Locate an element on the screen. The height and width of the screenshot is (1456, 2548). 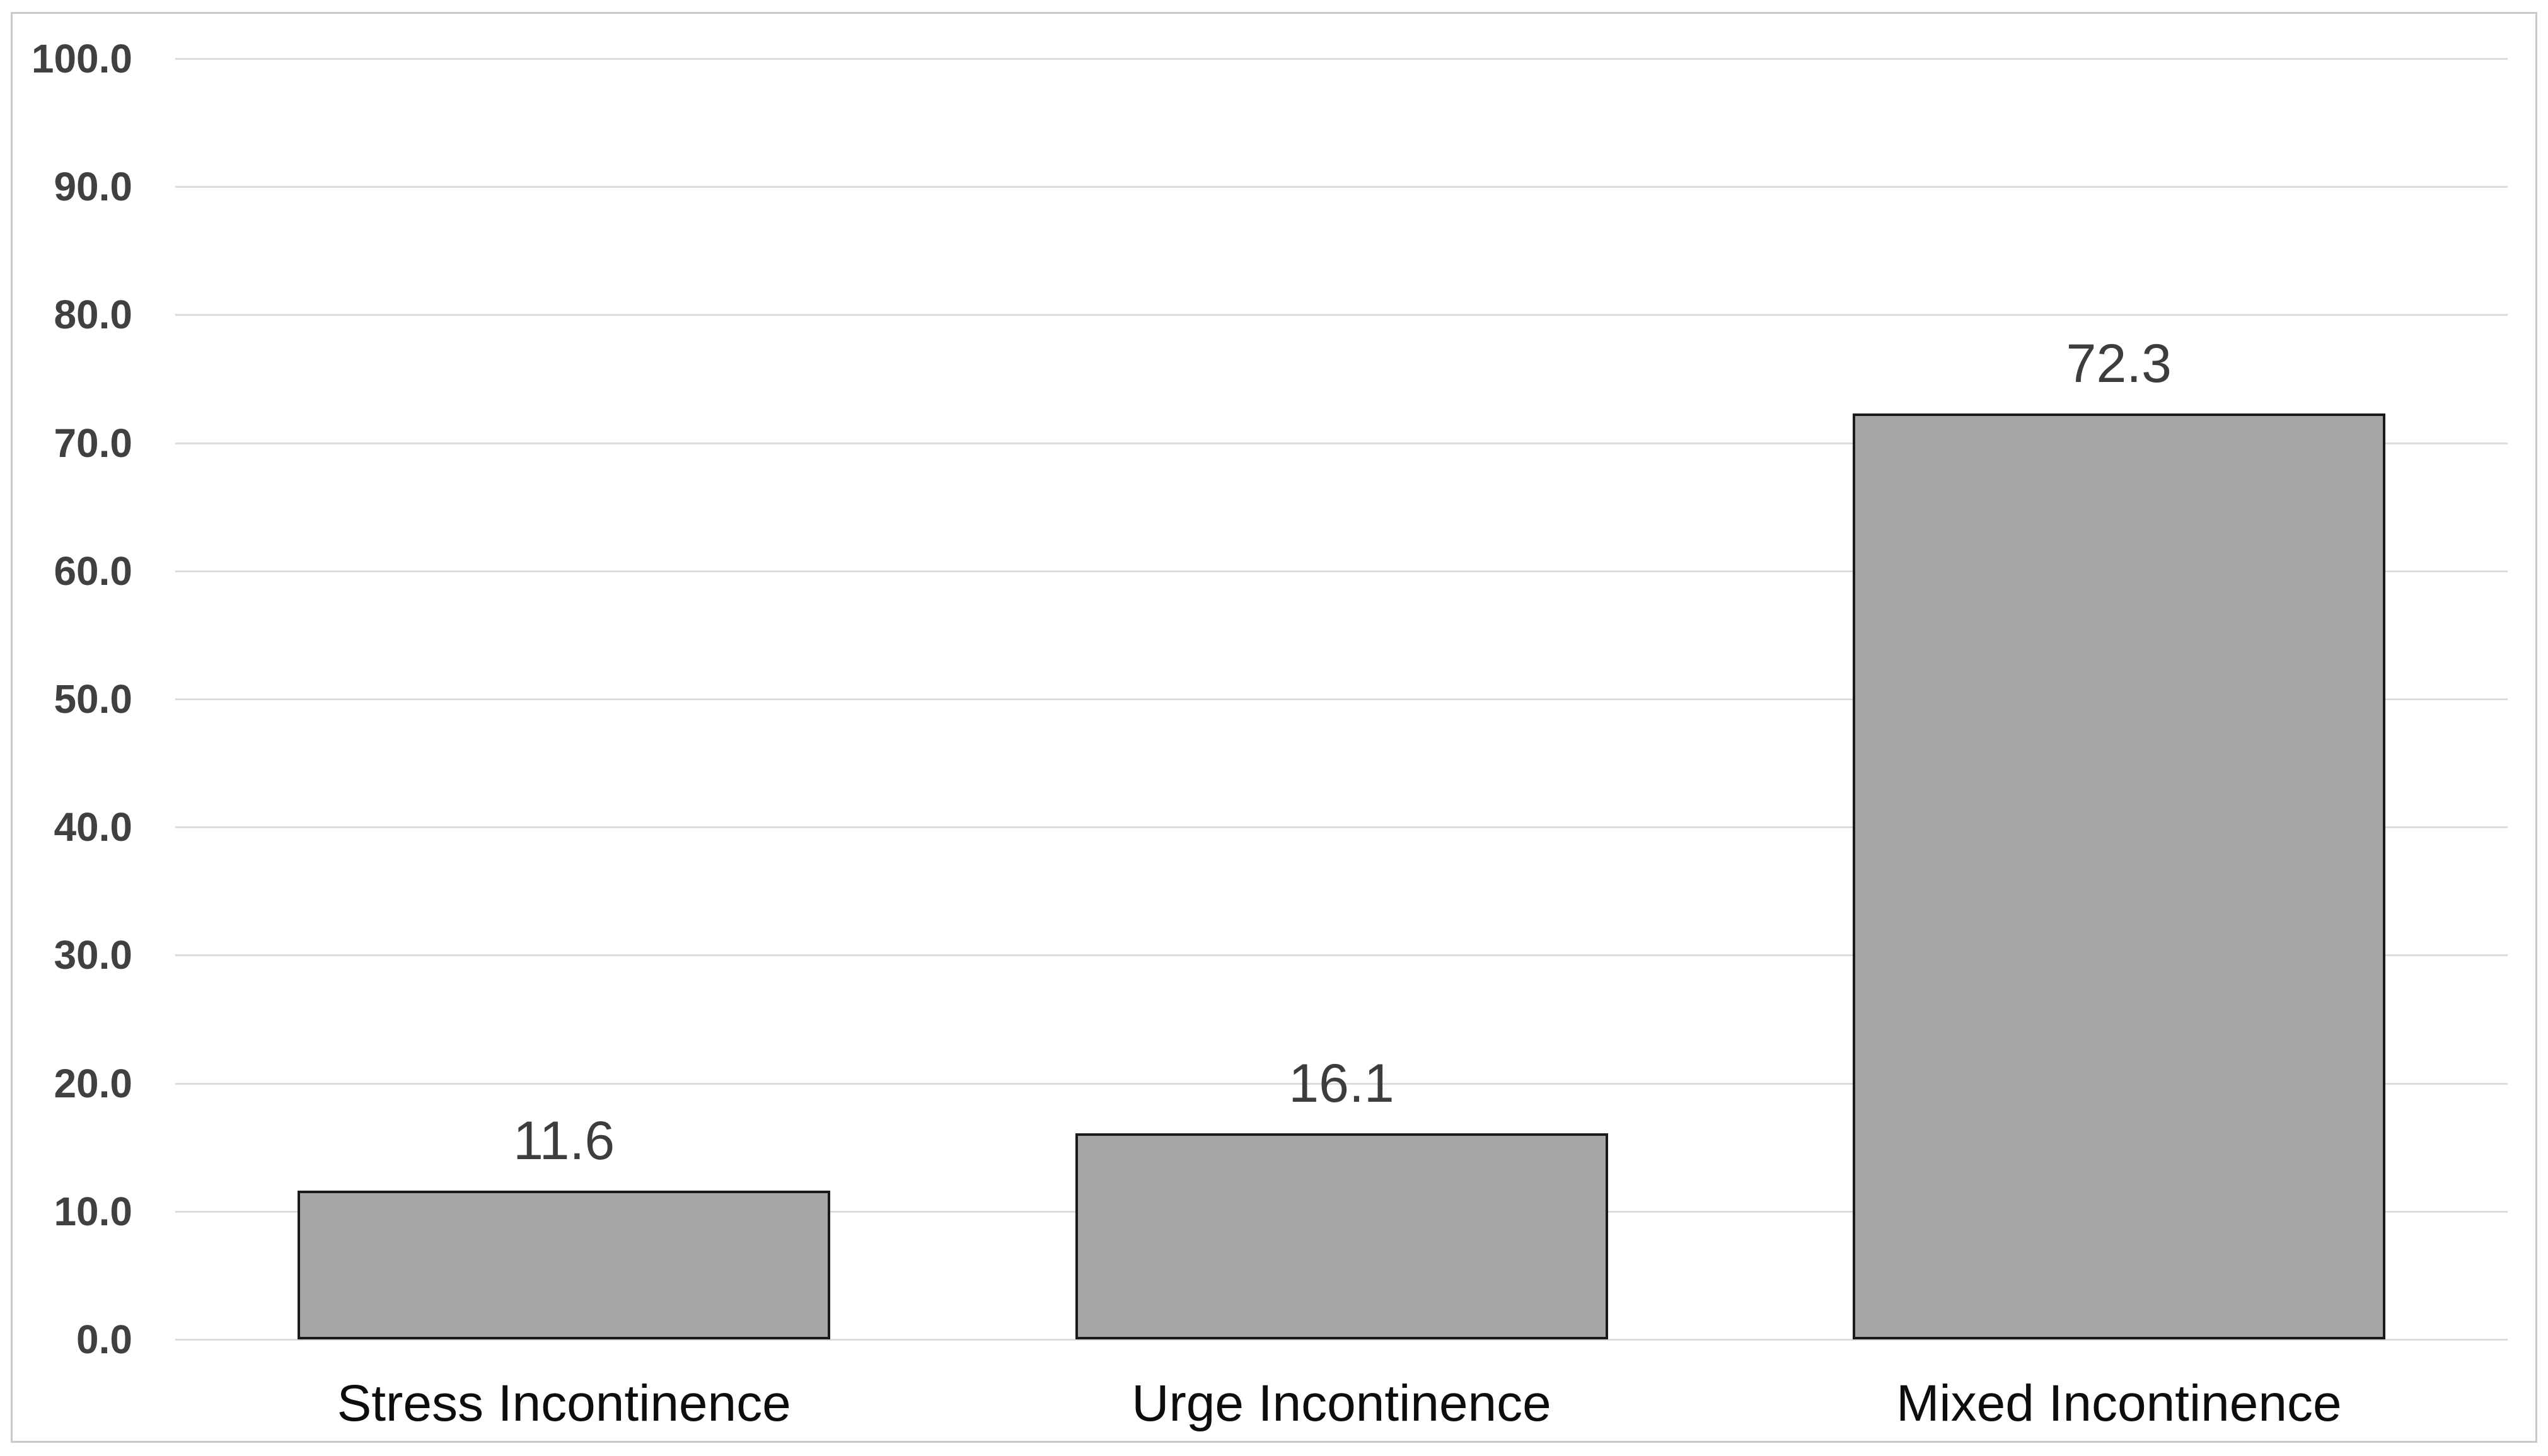
bar-value-label-urge-incontinence: 16.1 is located at coordinates (1341, 1083).